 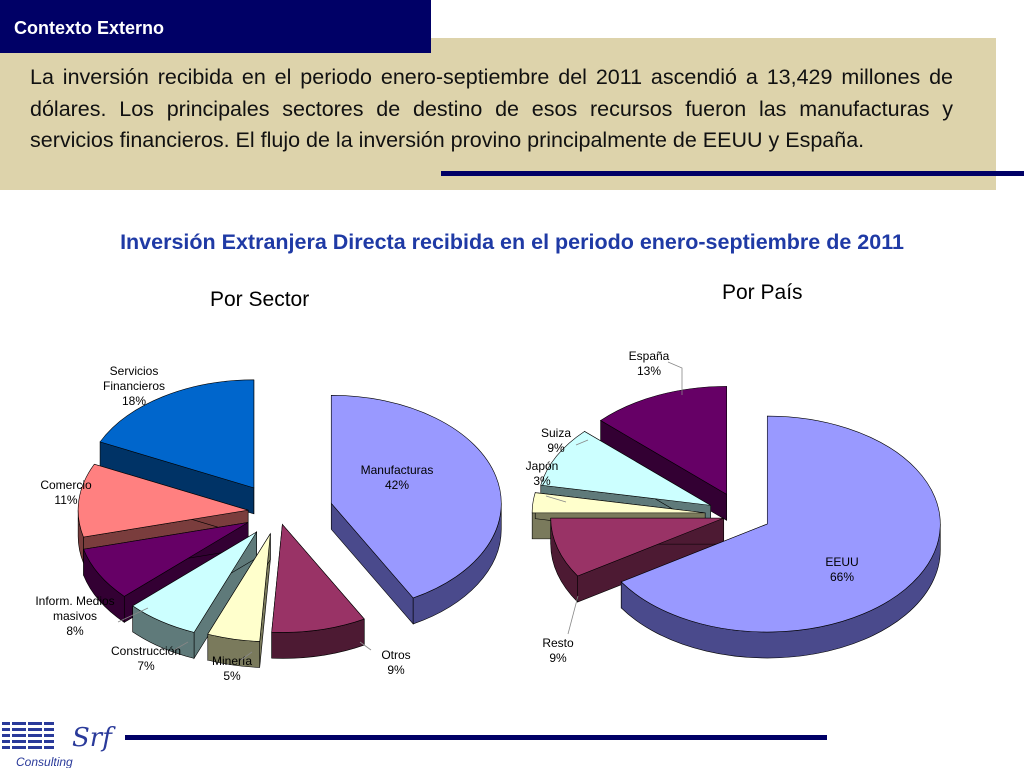 I want to click on slice-label-text: EEUU, so click(x=841, y=562).